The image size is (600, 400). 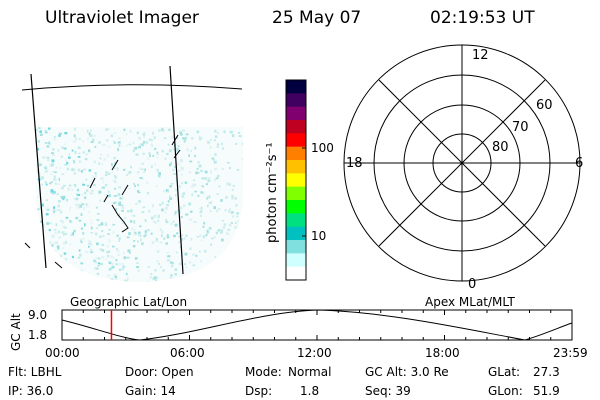 What do you see at coordinates (472, 284) in the screenshot?
I see `mlt-label-0: 0` at bounding box center [472, 284].